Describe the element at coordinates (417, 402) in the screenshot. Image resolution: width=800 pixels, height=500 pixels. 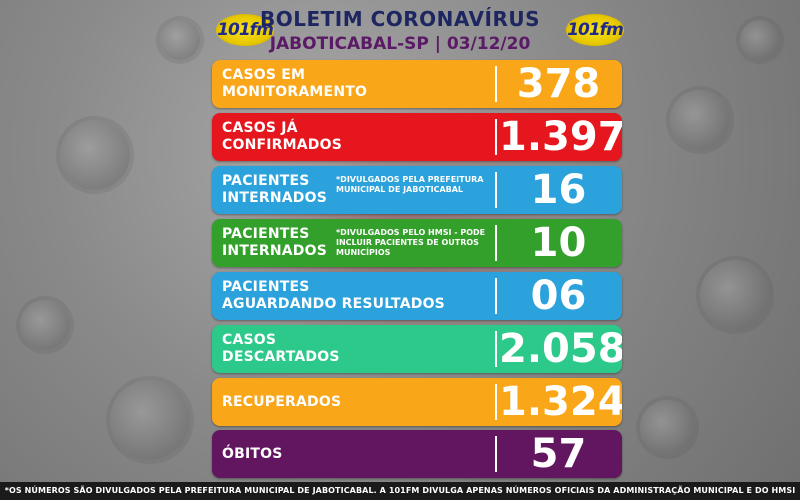
I see `stat-row-recovered: RECUPERADOS 1.324` at that location.